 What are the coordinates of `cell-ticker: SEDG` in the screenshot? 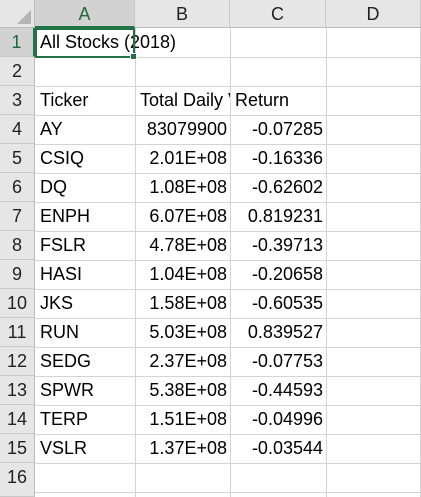 It's located at (66, 361).